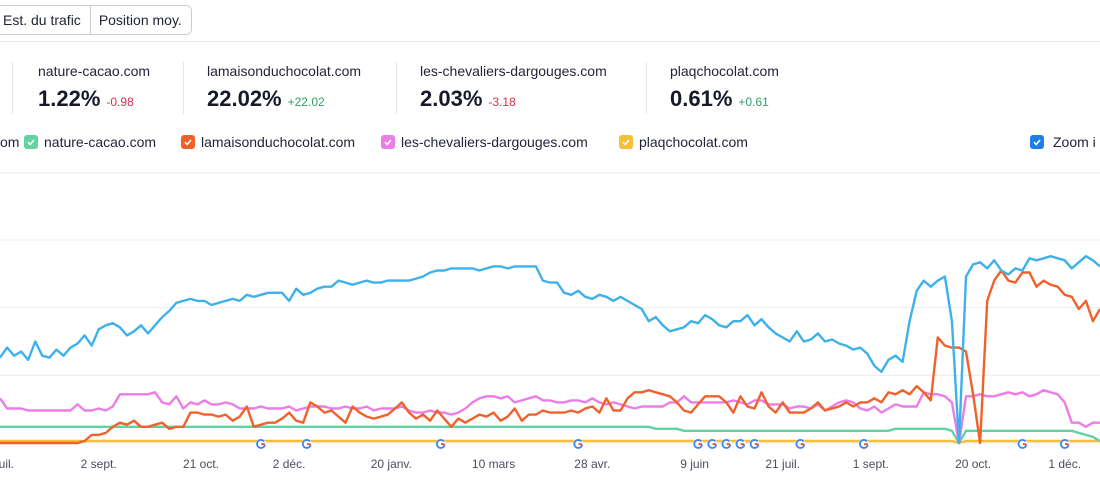 This screenshot has width=1100, height=490. What do you see at coordinates (284, 85) in the screenshot?
I see `metric-lamaisonduchocolat: lamaisonduchocolat.com 22.02% +22.02` at bounding box center [284, 85].